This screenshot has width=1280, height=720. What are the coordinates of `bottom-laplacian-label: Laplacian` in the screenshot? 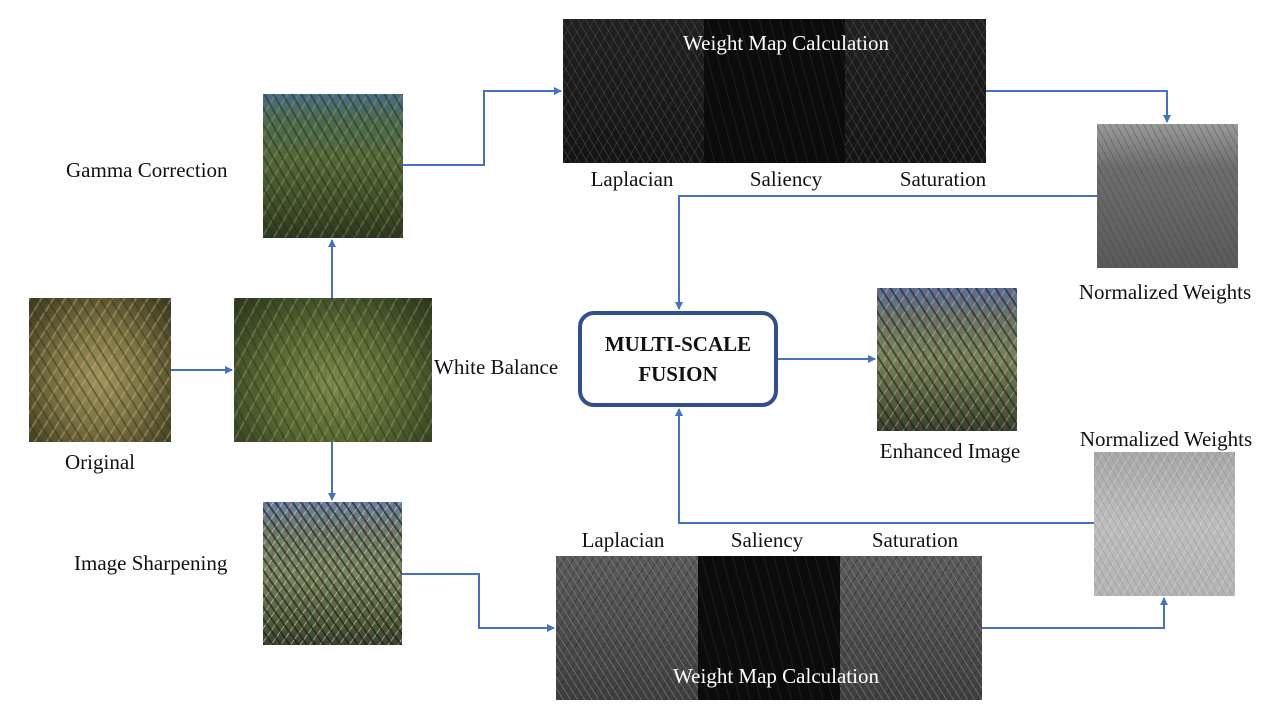 It's located at (623, 540).